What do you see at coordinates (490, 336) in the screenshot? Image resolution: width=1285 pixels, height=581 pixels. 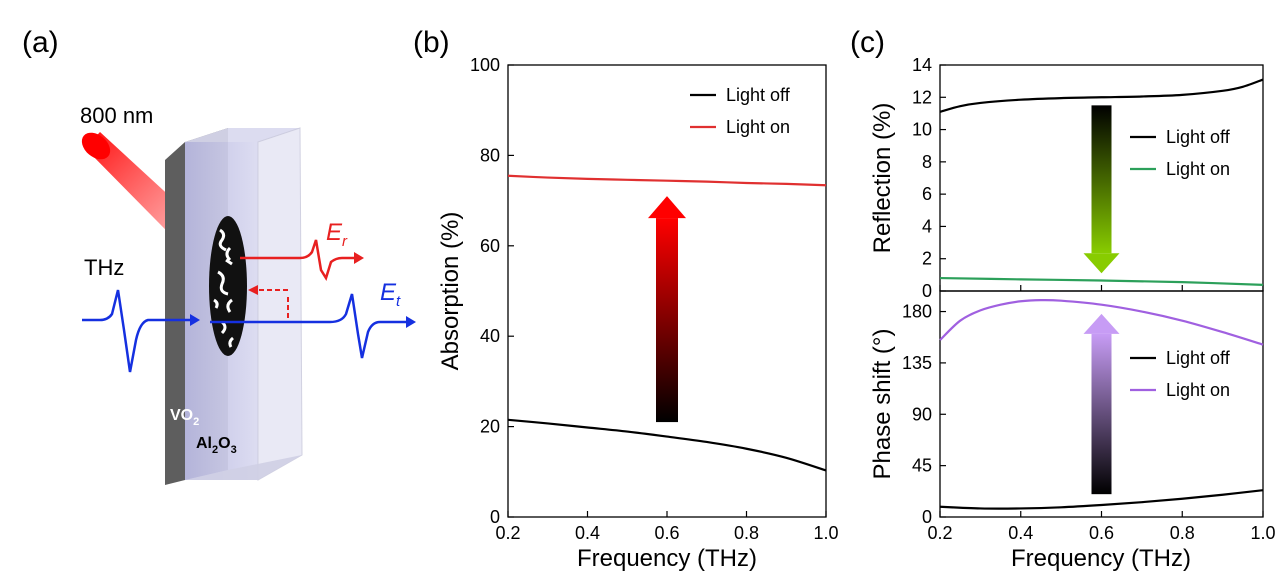 I see `y-tick-label: 40` at bounding box center [490, 336].